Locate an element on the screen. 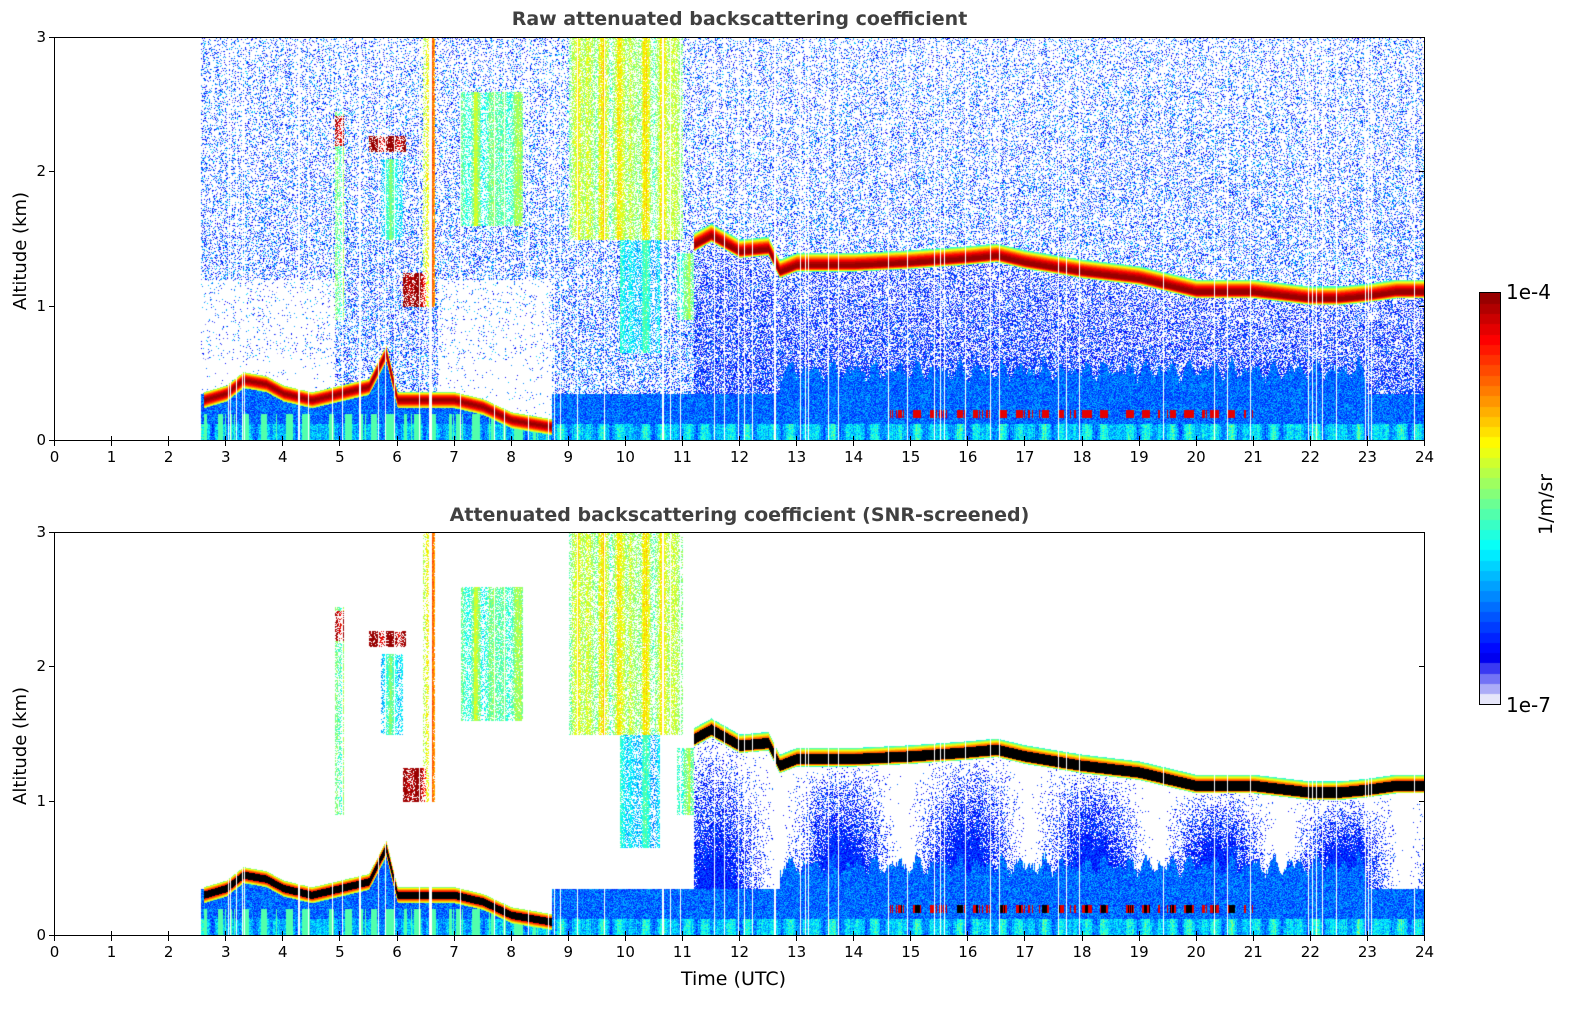 The height and width of the screenshot is (1020, 1595). x-tick-label: 5 is located at coordinates (340, 457).